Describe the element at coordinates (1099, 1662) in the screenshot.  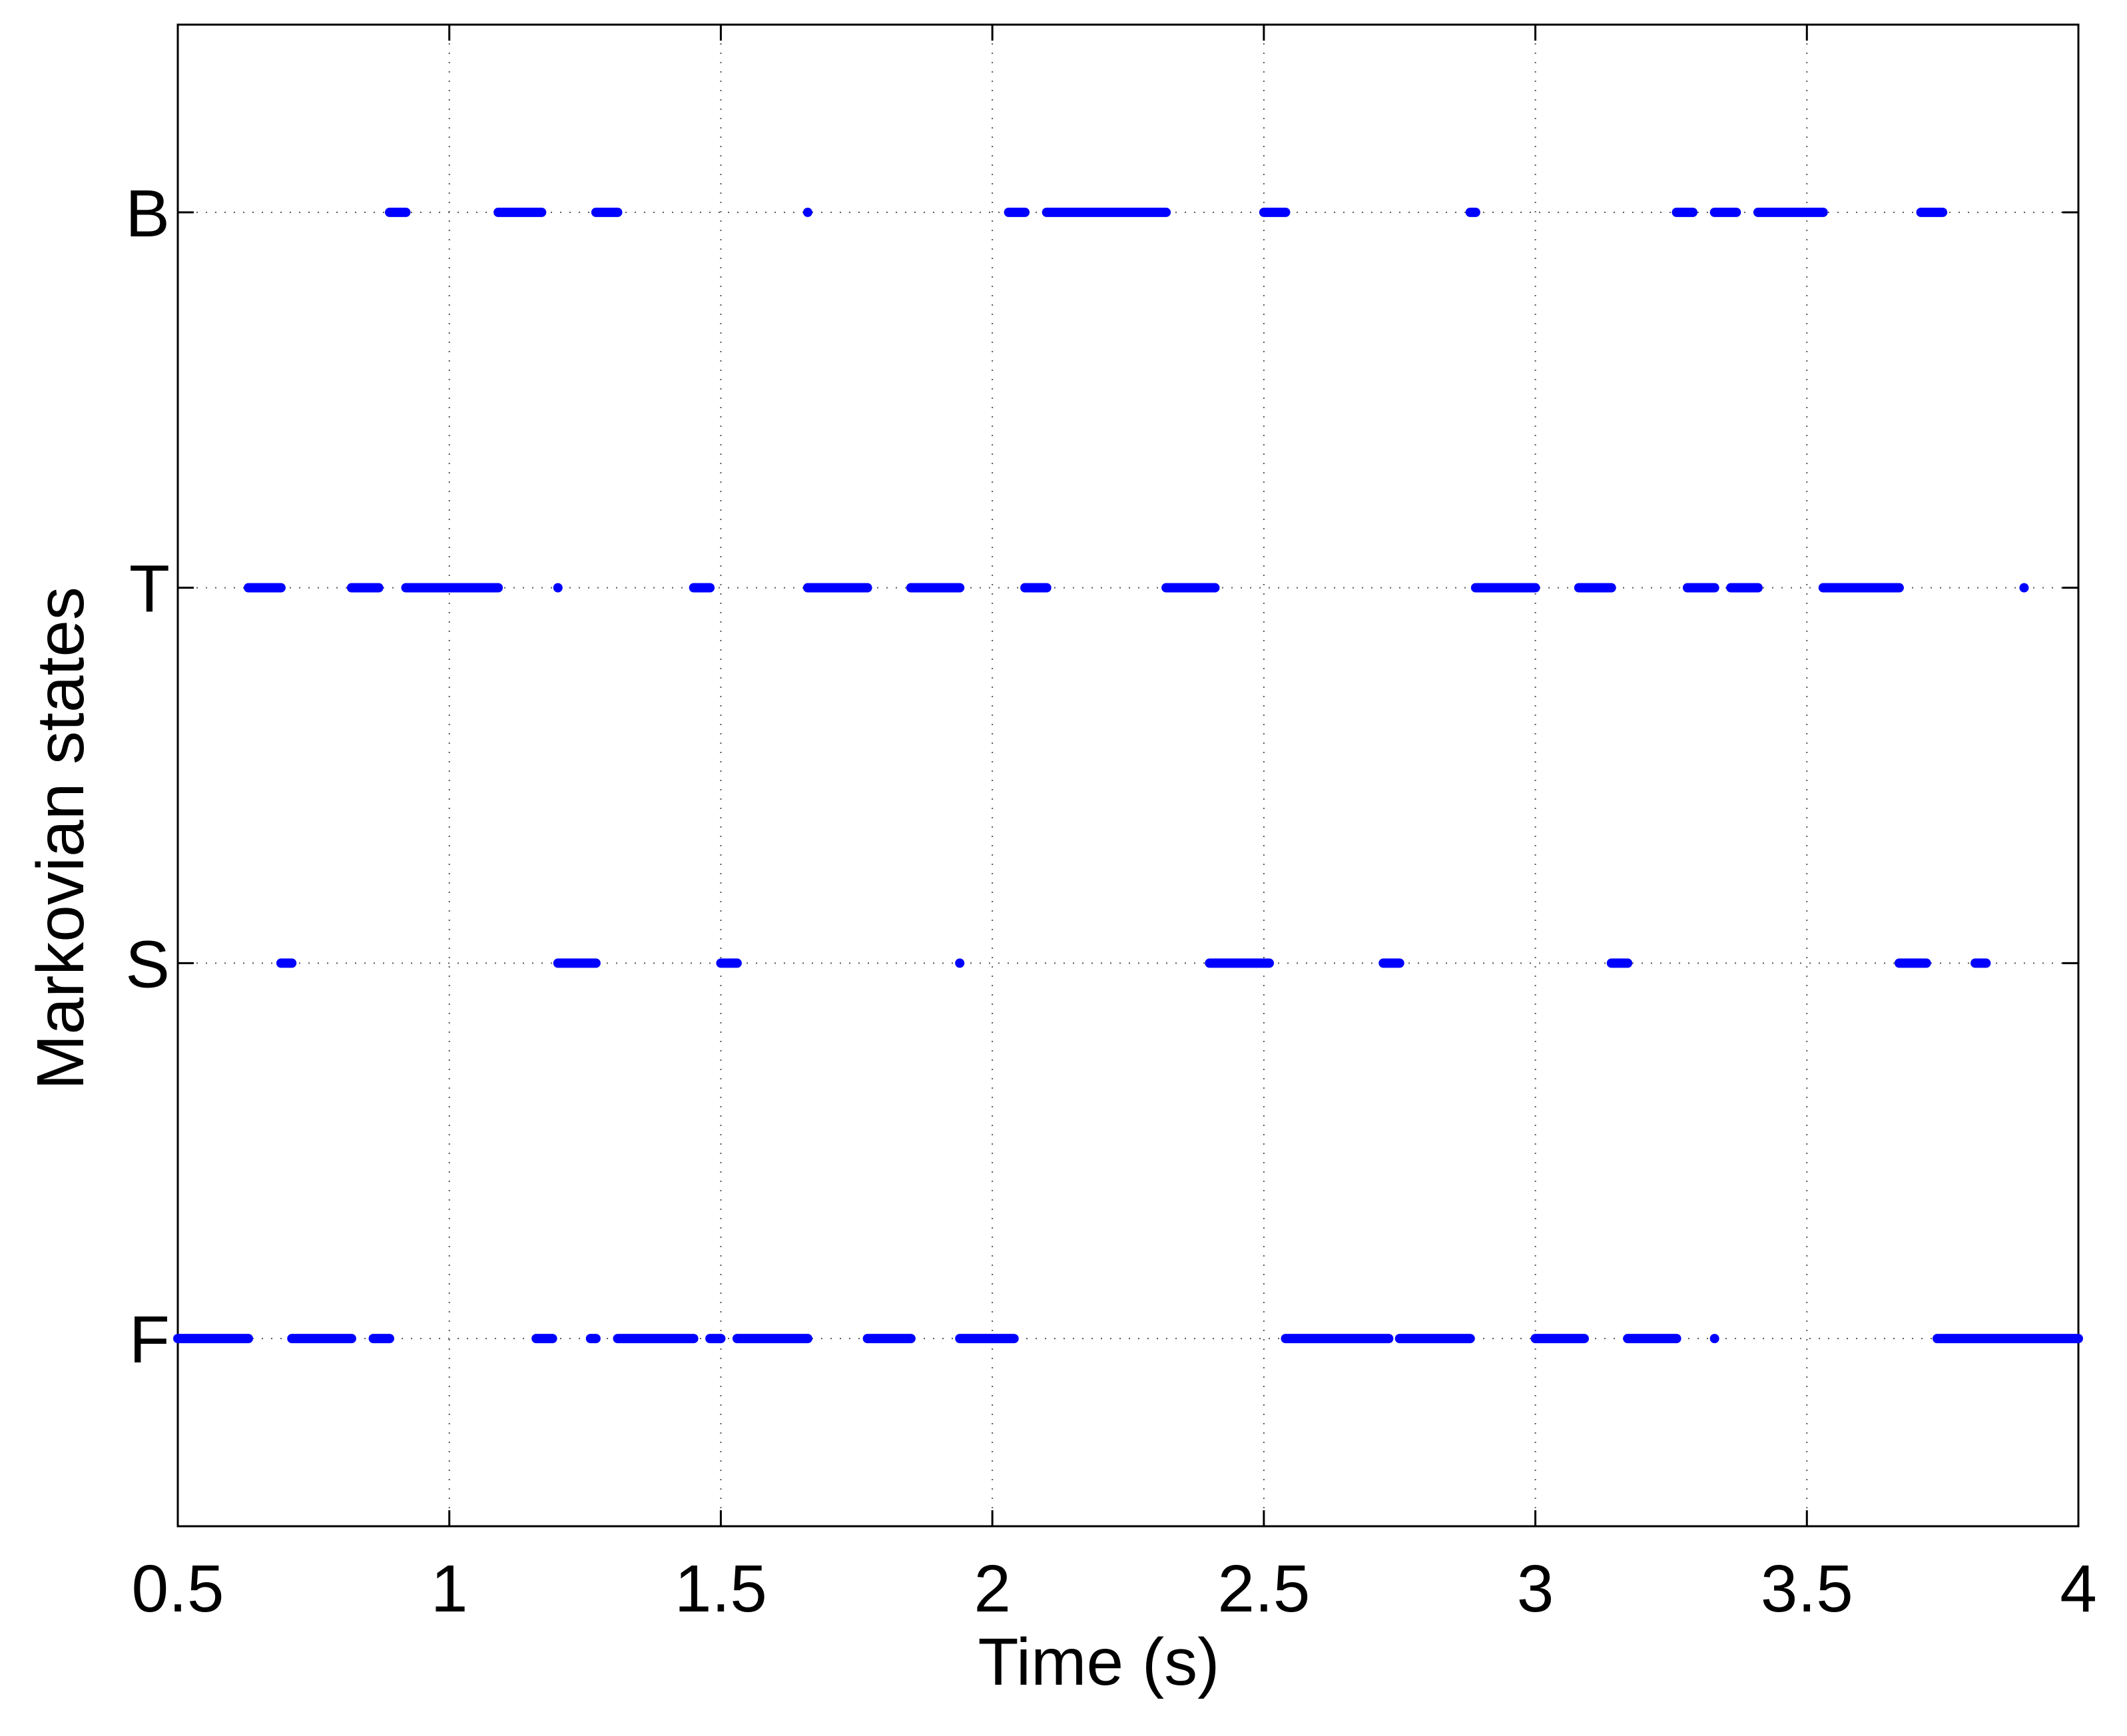
I see `x-axis-label: Time (s)` at that location.